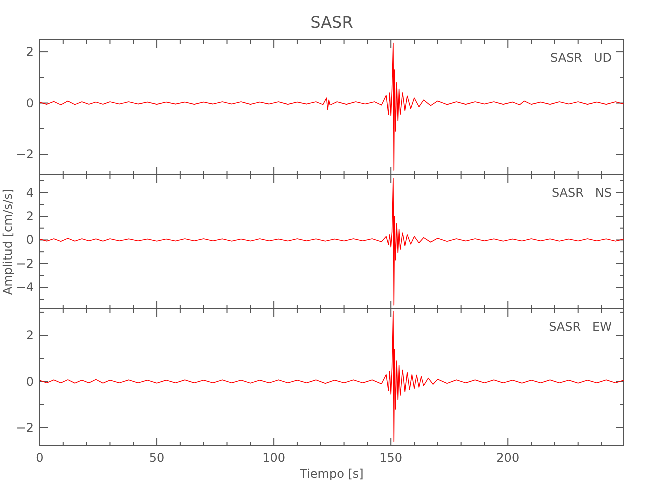  Describe the element at coordinates (8, 242) in the screenshot. I see `y-axis-title: Amplitud [cm/s/s]` at that location.